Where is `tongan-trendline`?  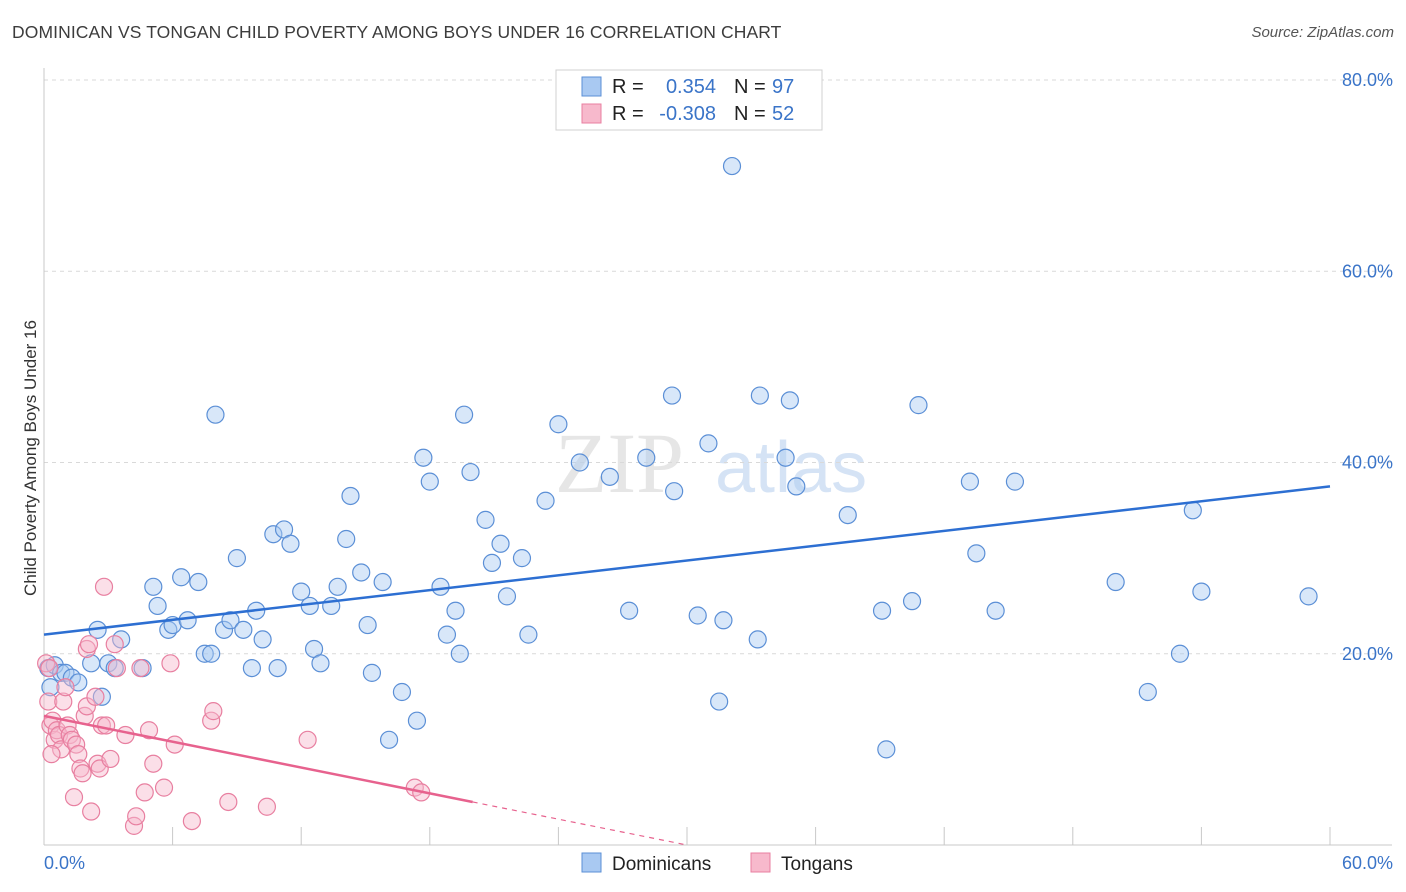
tongan-trendline is located at coordinates (258, 759).